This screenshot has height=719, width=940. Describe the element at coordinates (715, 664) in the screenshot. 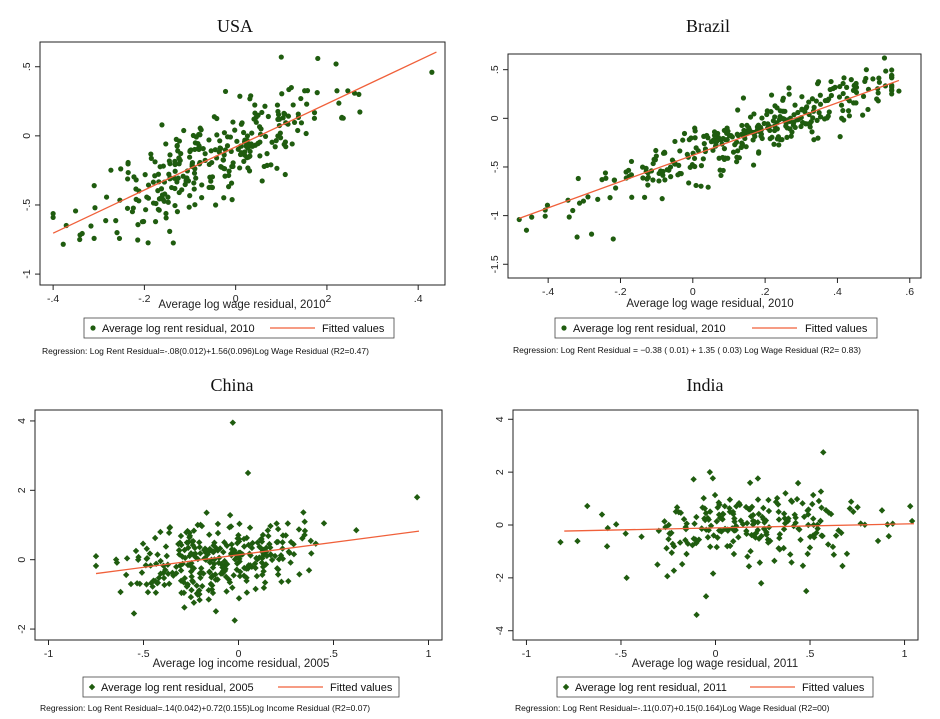

I see `x-axis-label: Average log wage residual, 2011` at that location.